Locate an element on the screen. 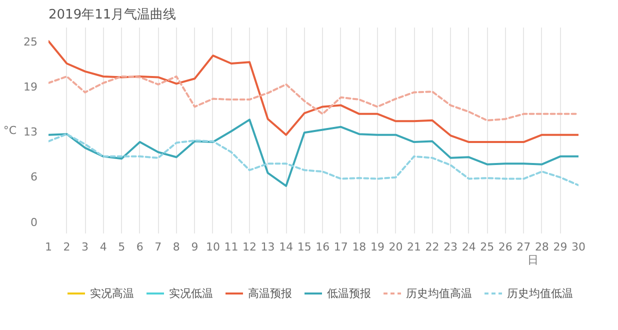 Image resolution: width=618 pixels, height=330 pixels. x-tick-label: 30 is located at coordinates (579, 247).